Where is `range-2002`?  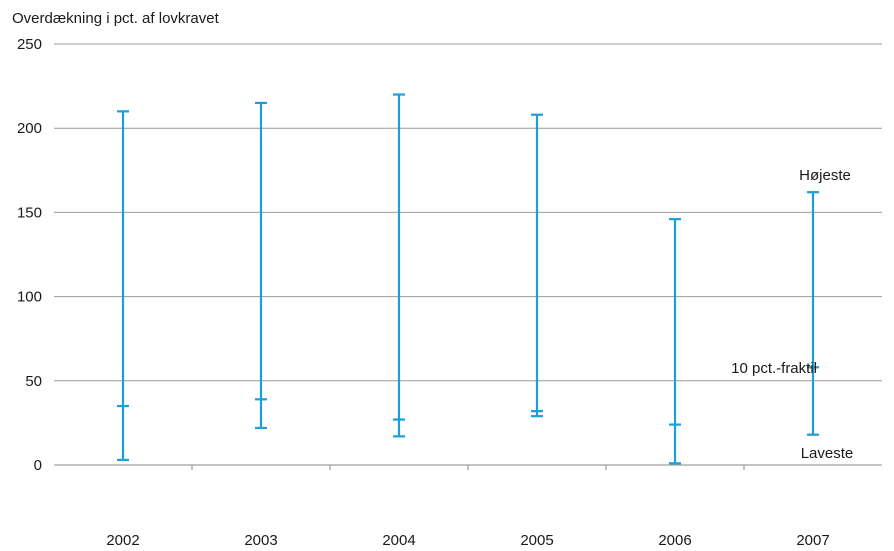 range-2002 is located at coordinates (123, 286).